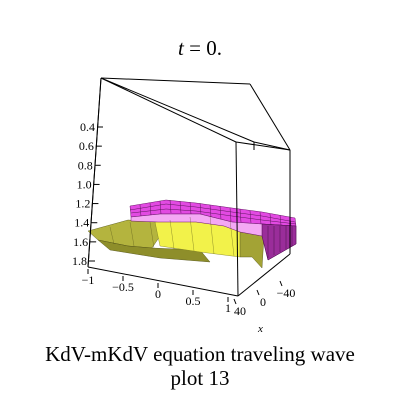 Image resolution: width=400 pixels, height=400 pixels. I want to click on bounding-box-back, so click(195, 114).